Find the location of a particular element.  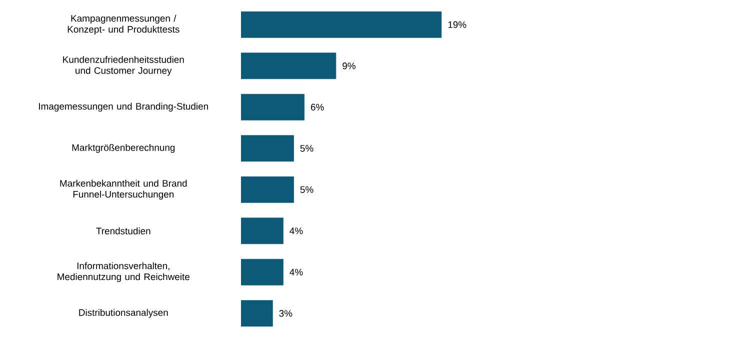

data-label: 9% is located at coordinates (349, 66).